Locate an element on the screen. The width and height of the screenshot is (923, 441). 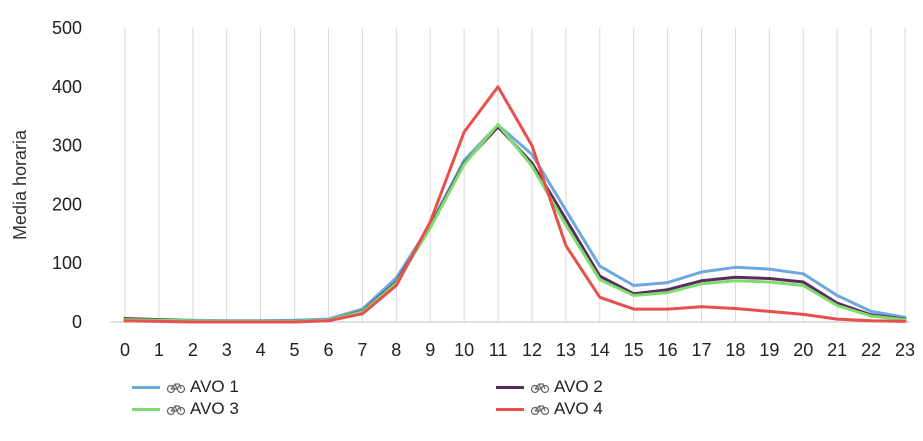
legend-label: AVO 4 is located at coordinates (578, 409).